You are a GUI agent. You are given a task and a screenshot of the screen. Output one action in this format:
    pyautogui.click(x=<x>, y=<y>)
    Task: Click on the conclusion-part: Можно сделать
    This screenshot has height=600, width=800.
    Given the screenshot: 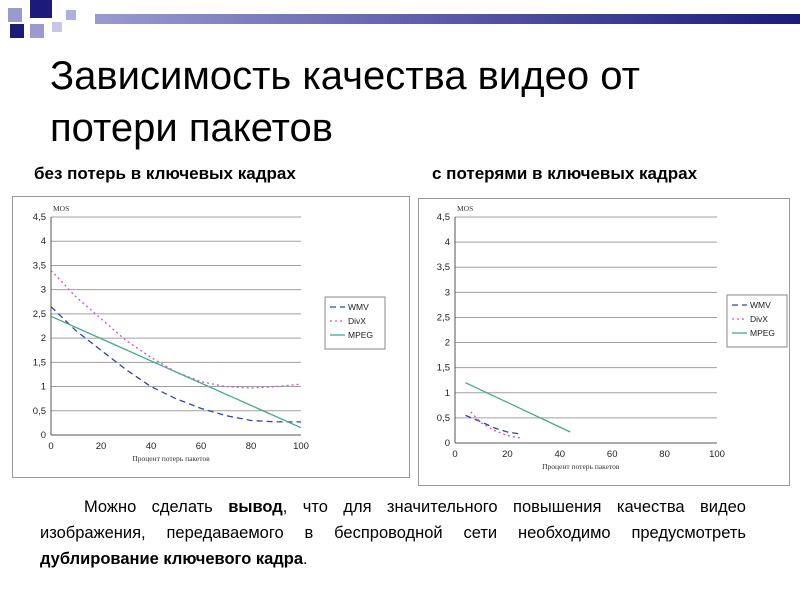 What is the action you would take?
    pyautogui.click(x=156, y=507)
    